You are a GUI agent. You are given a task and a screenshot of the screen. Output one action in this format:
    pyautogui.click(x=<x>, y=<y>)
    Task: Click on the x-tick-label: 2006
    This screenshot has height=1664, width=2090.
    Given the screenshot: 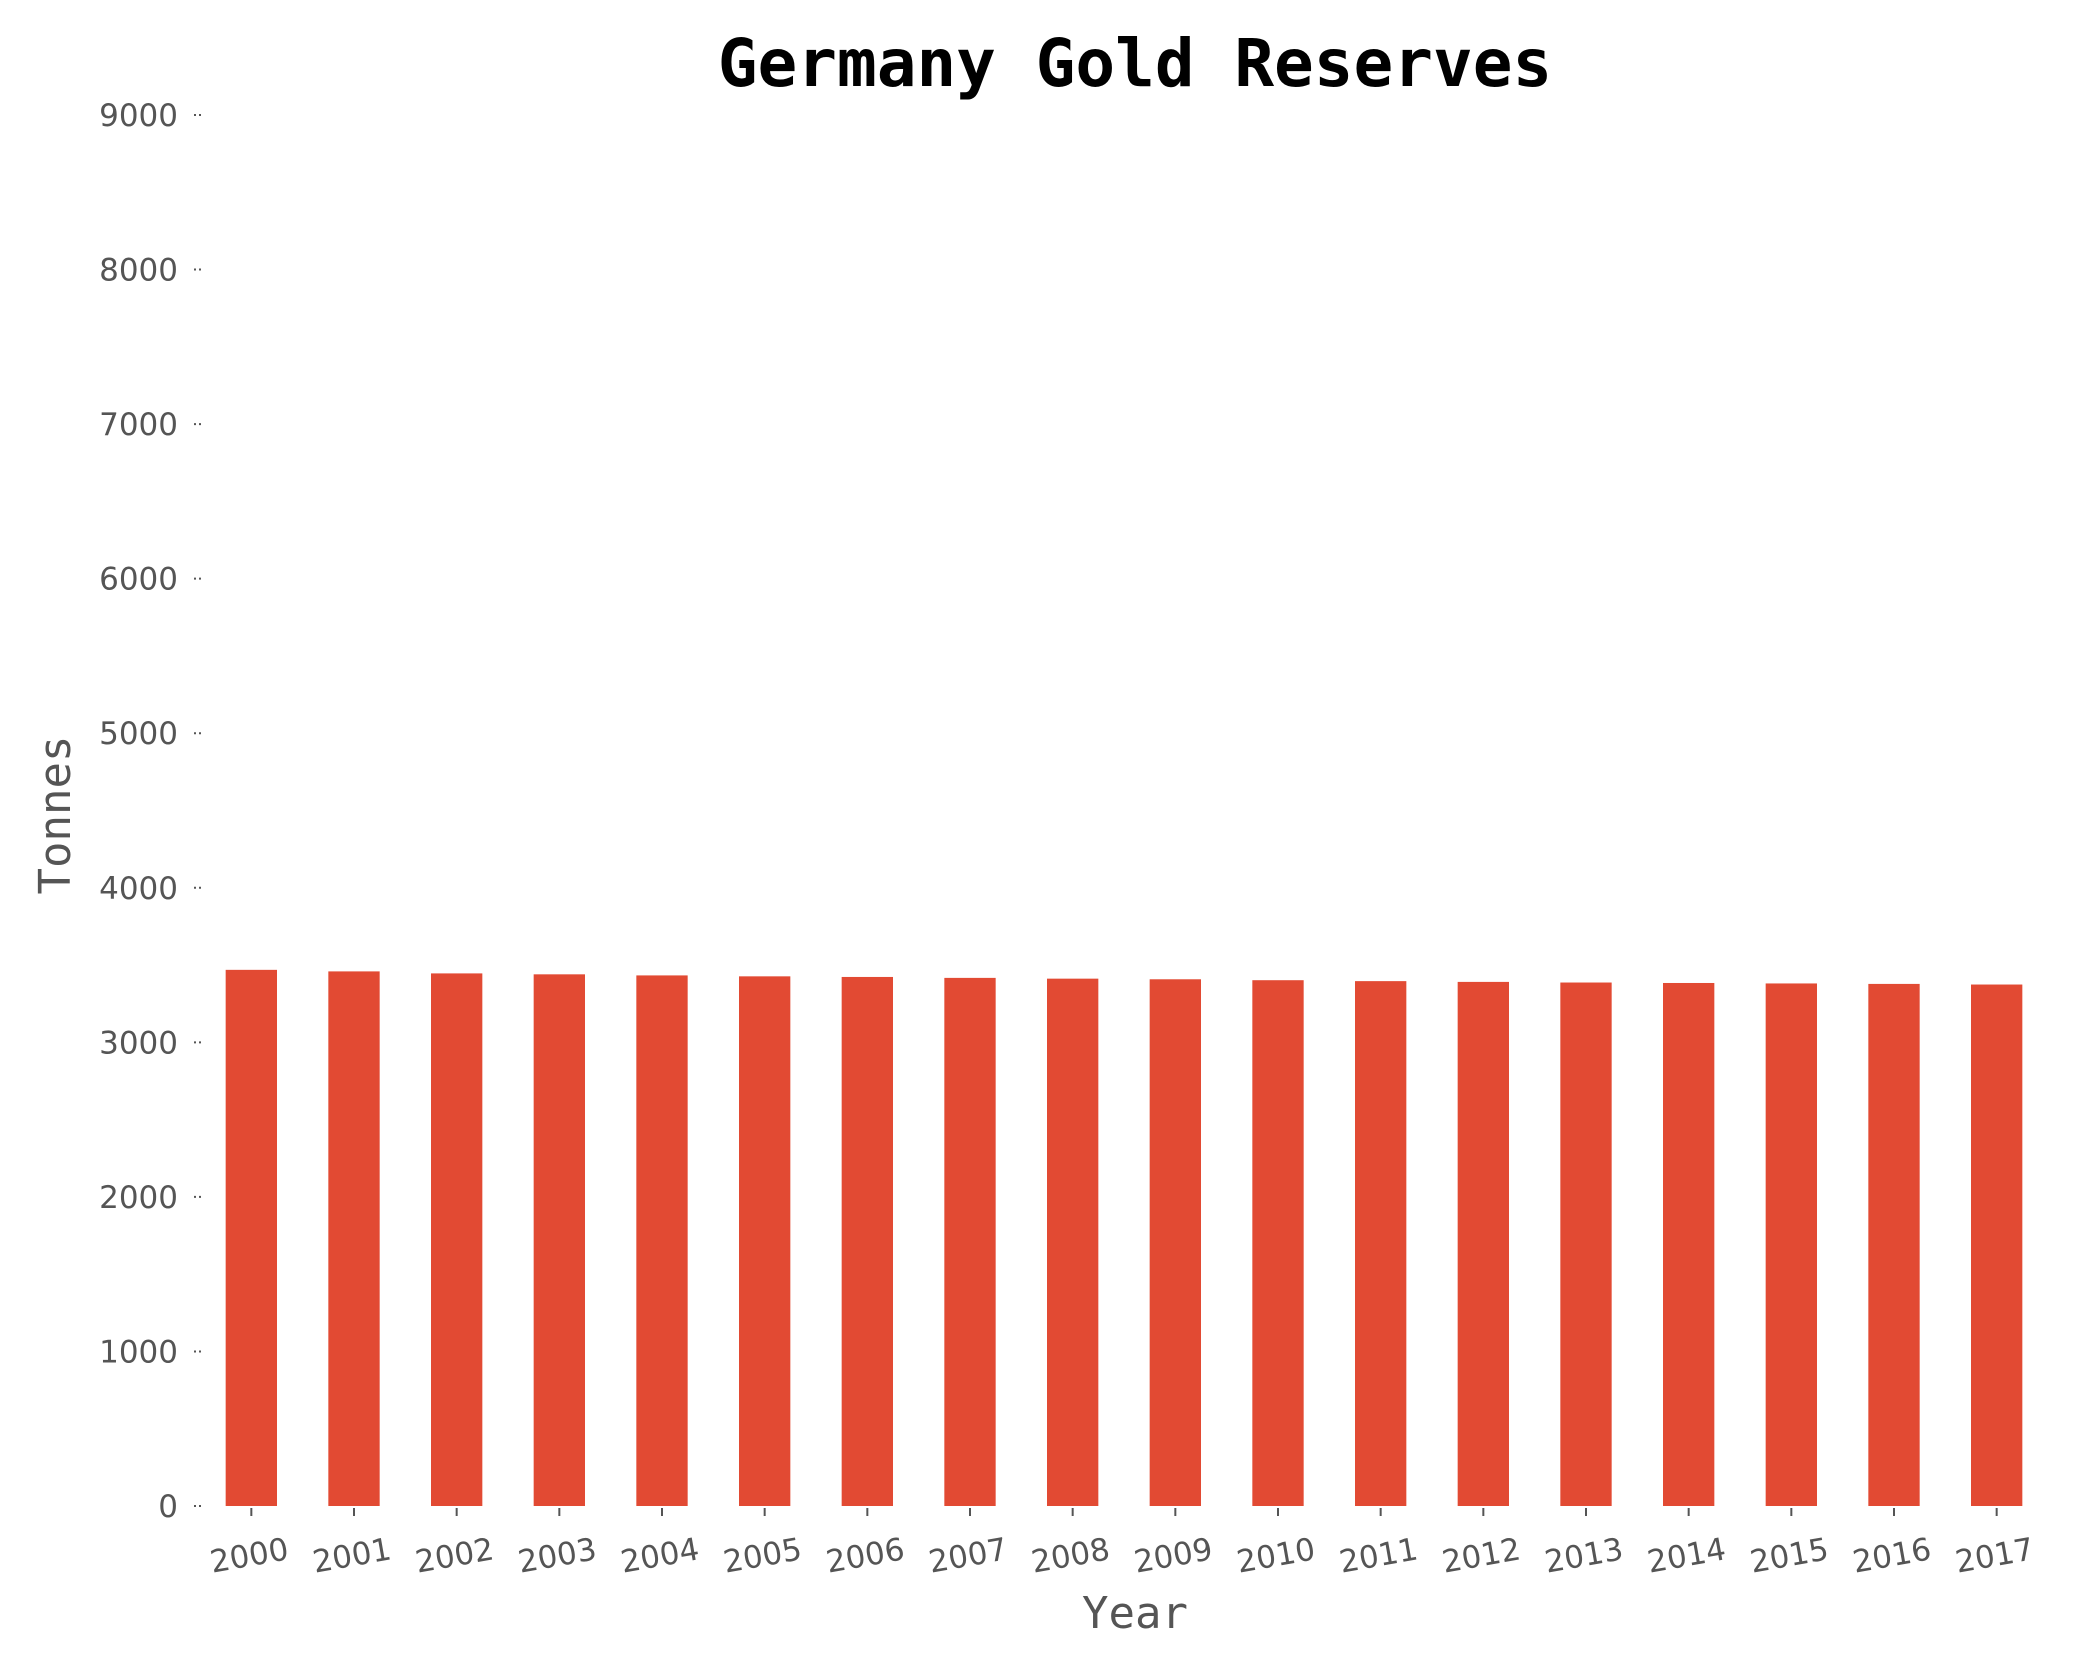 What is the action you would take?
    pyautogui.click(x=865, y=1555)
    